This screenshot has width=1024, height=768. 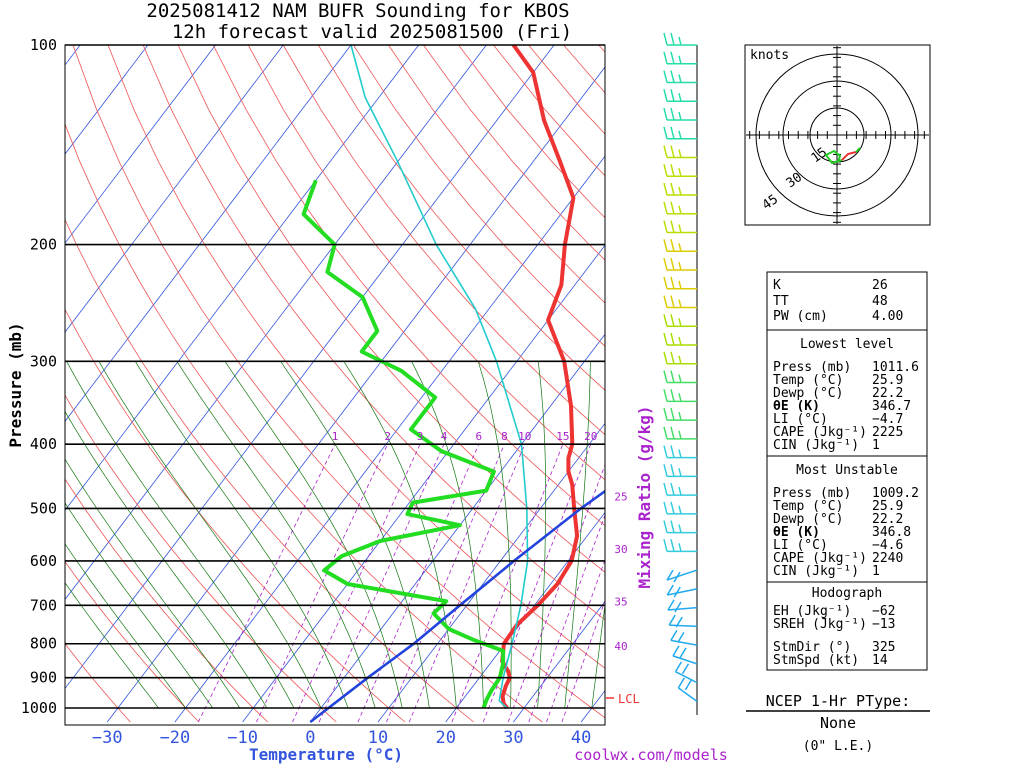 What do you see at coordinates (887, 380) in the screenshot?
I see `index-value: 25.9` at bounding box center [887, 380].